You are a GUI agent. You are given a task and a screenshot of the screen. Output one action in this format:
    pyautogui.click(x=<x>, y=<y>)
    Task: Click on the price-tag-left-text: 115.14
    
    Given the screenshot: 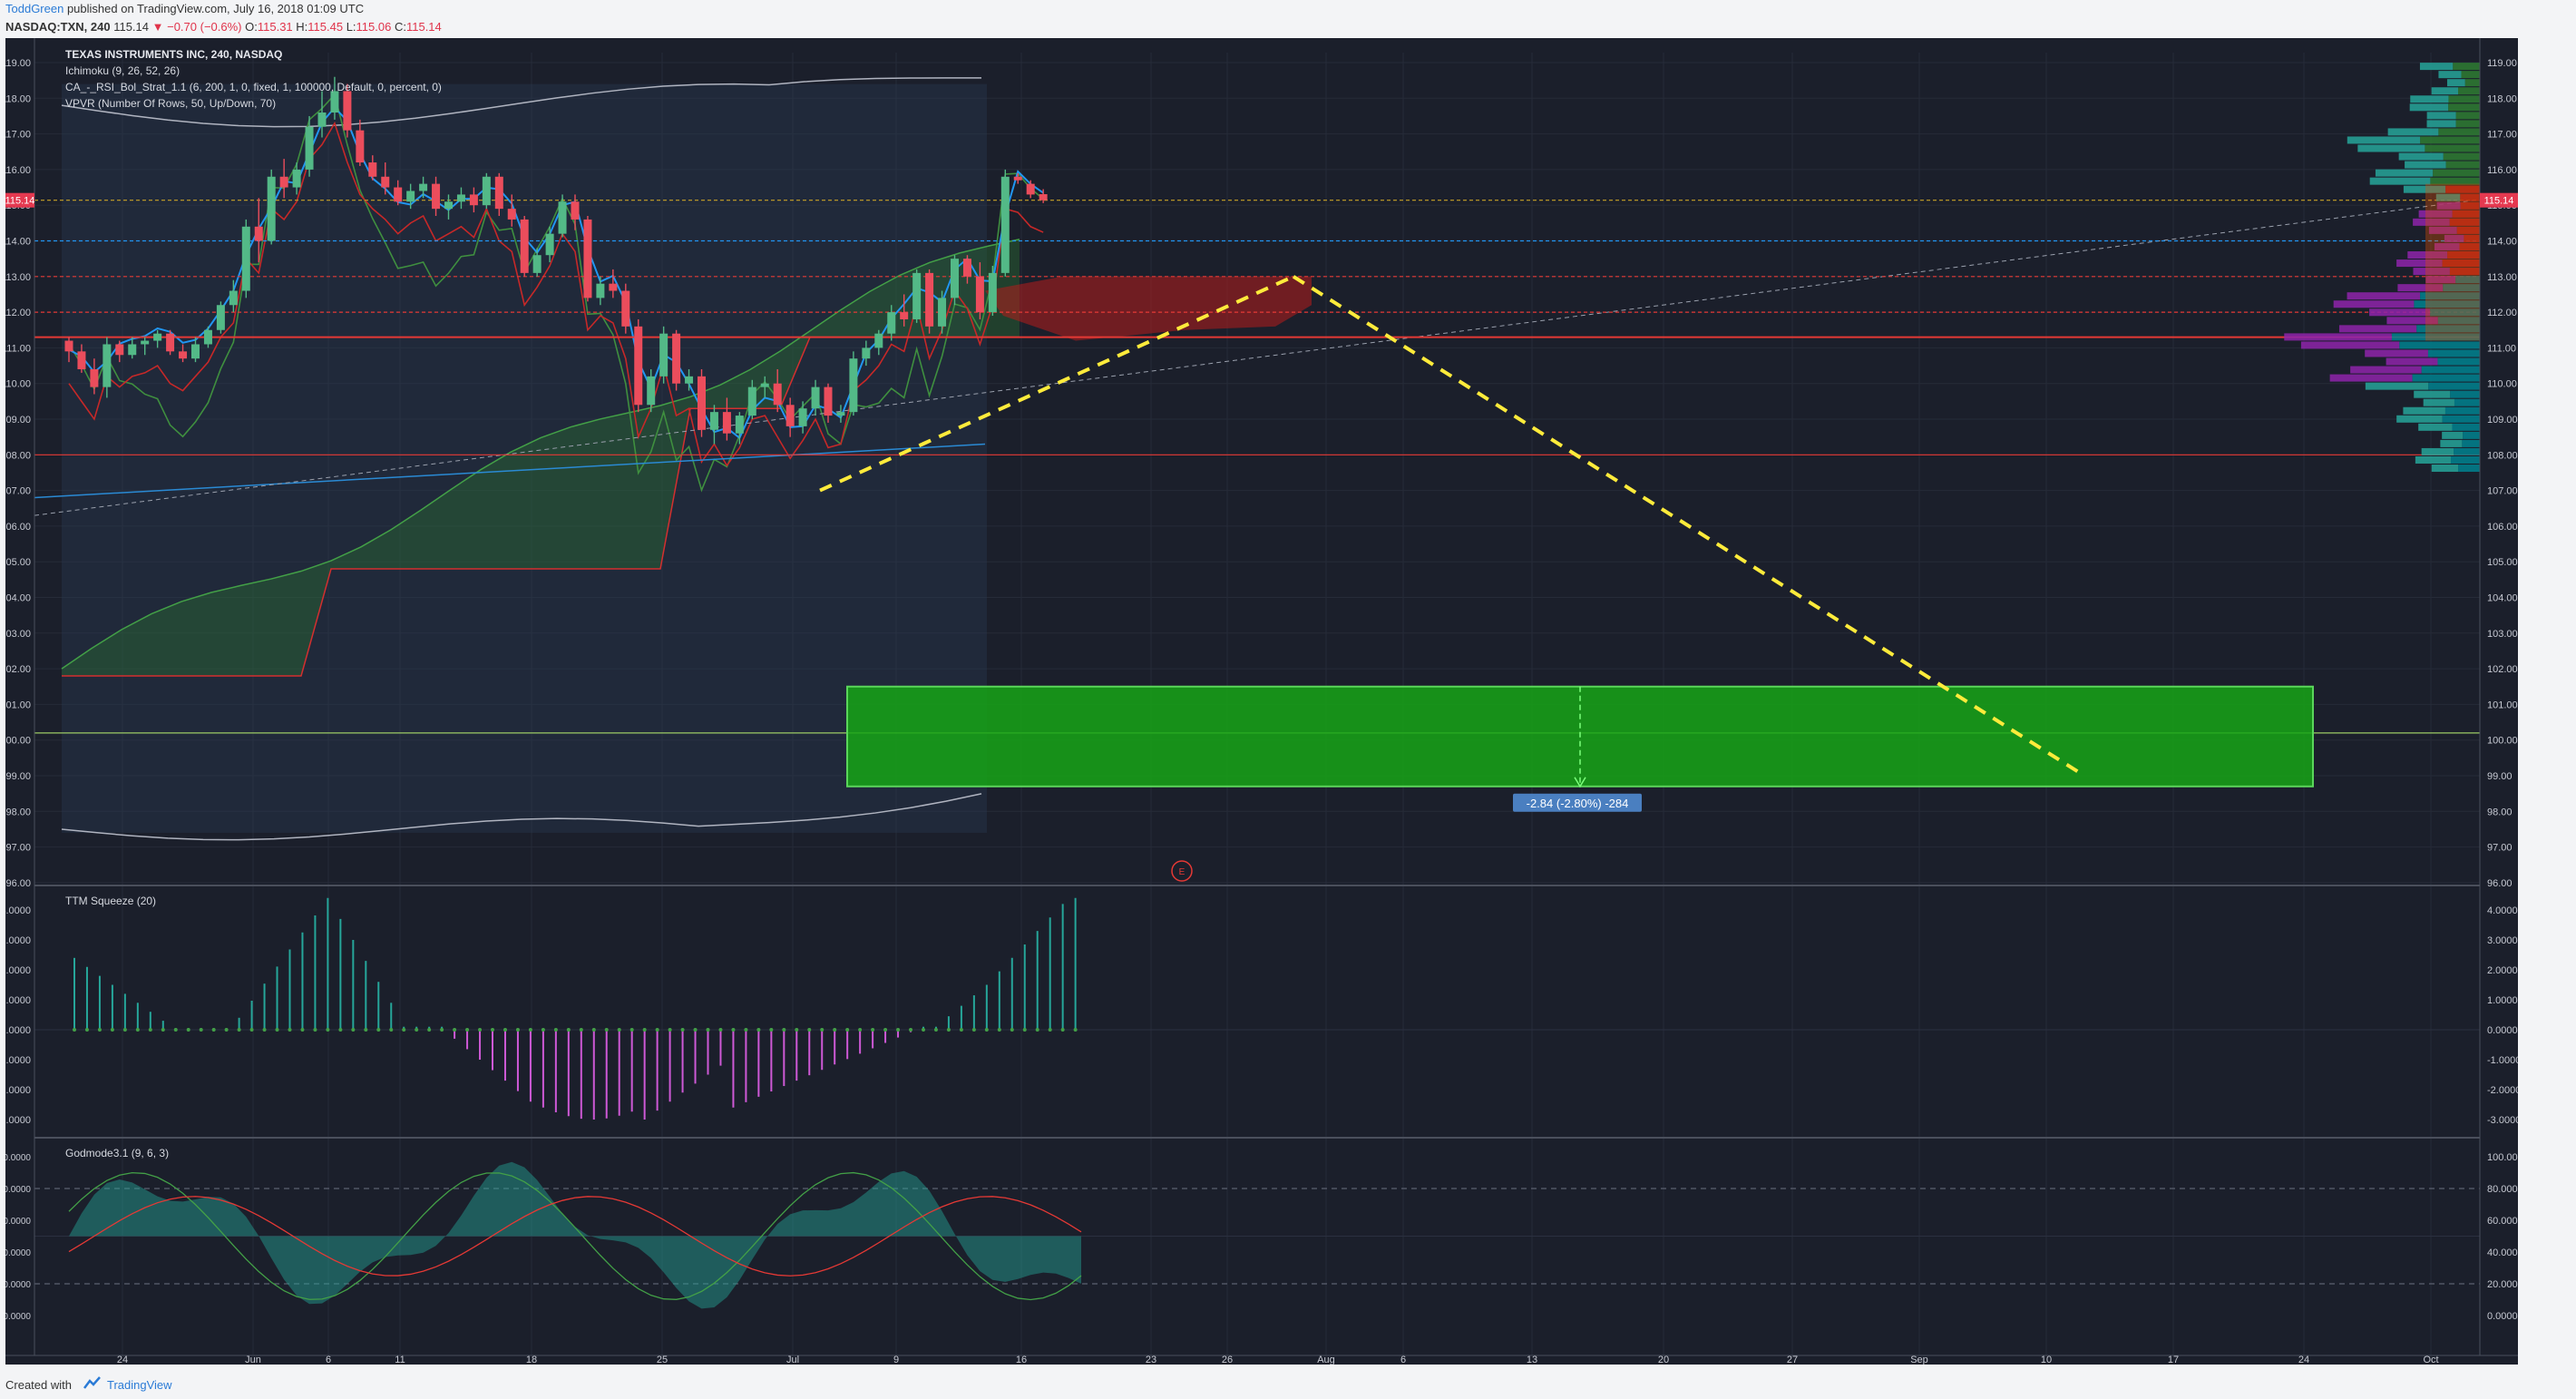 What is the action you would take?
    pyautogui.click(x=19, y=201)
    